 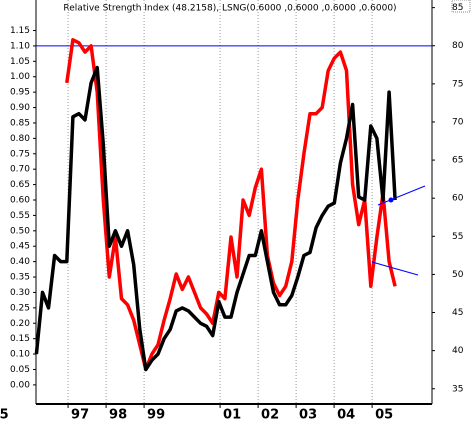 What do you see at coordinates (20, 170) in the screenshot?
I see `y-tick-label: 0.70` at bounding box center [20, 170].